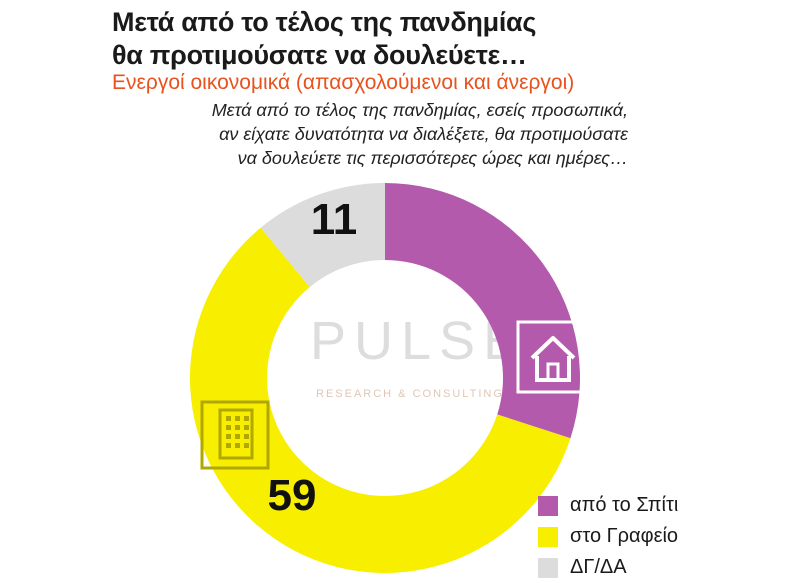 This screenshot has height=583, width=800. Describe the element at coordinates (624, 536) in the screenshot. I see `legend-label-office: στο Γραφείο` at that location.